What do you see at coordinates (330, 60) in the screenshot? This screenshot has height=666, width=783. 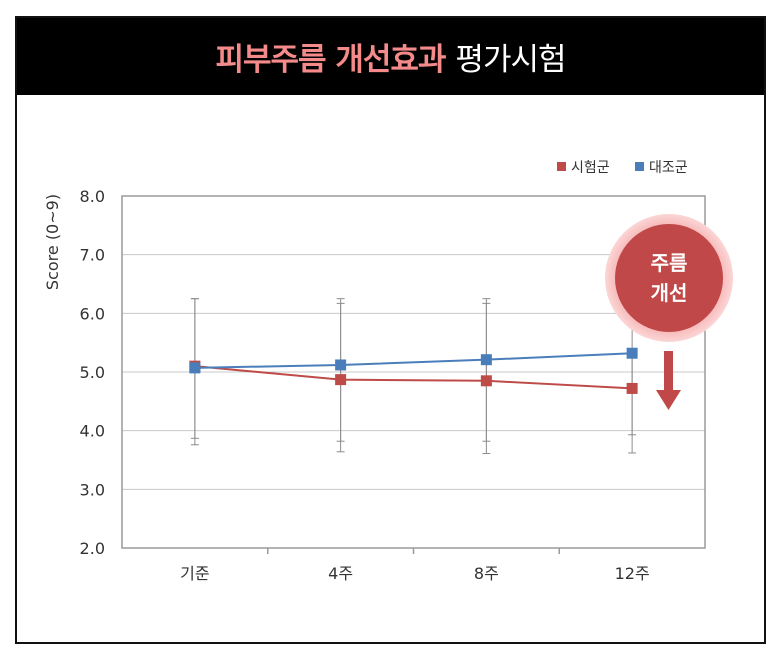 I see `title-highlight: 피부주름 개선효과` at bounding box center [330, 60].